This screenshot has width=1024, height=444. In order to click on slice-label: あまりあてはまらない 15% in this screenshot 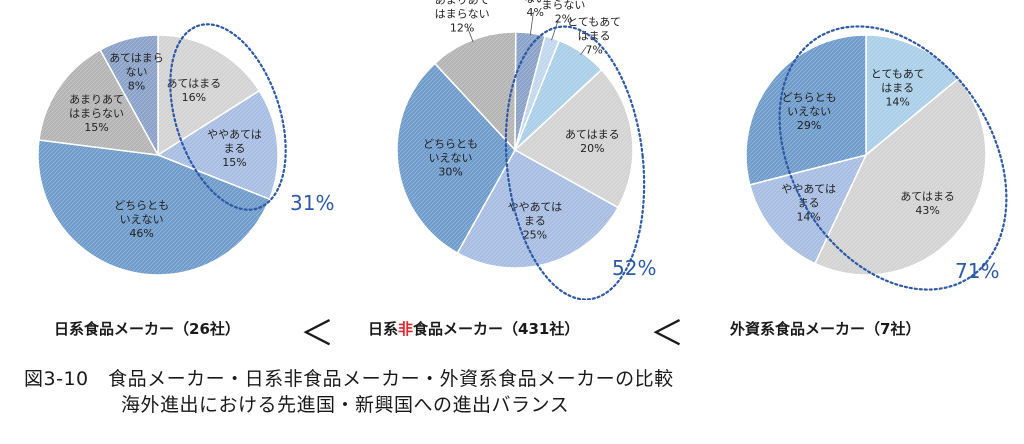, I will do `click(96, 113)`.